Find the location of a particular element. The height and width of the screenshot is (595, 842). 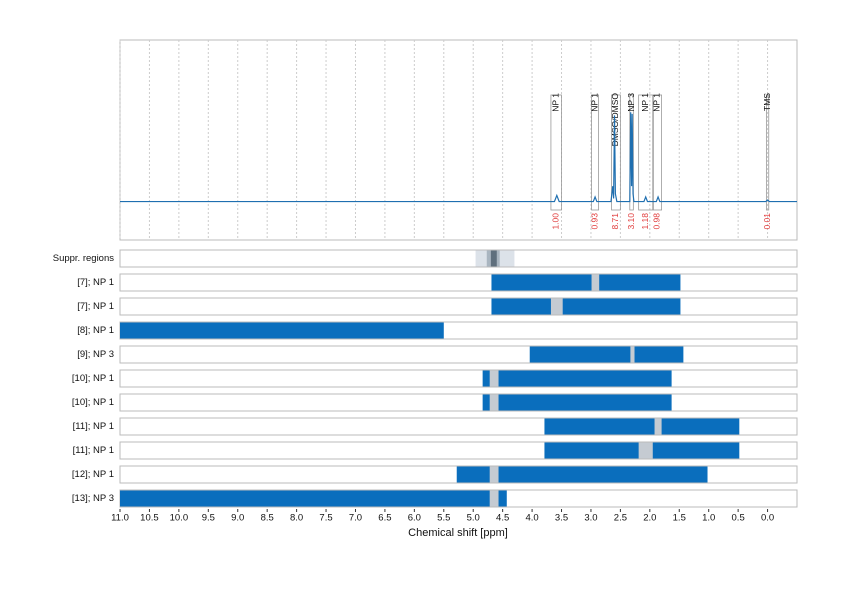

x-tick-label: 9.5 is located at coordinates (208, 518).